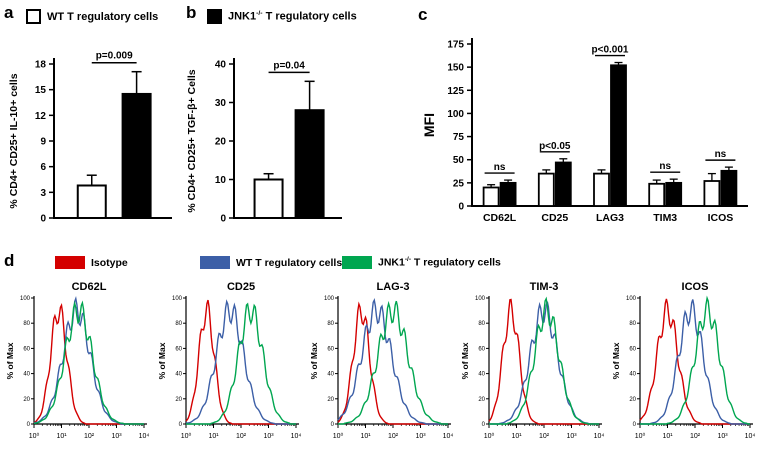  I want to click on legend-wt-flow: WT T regulatory cells, so click(271, 262).